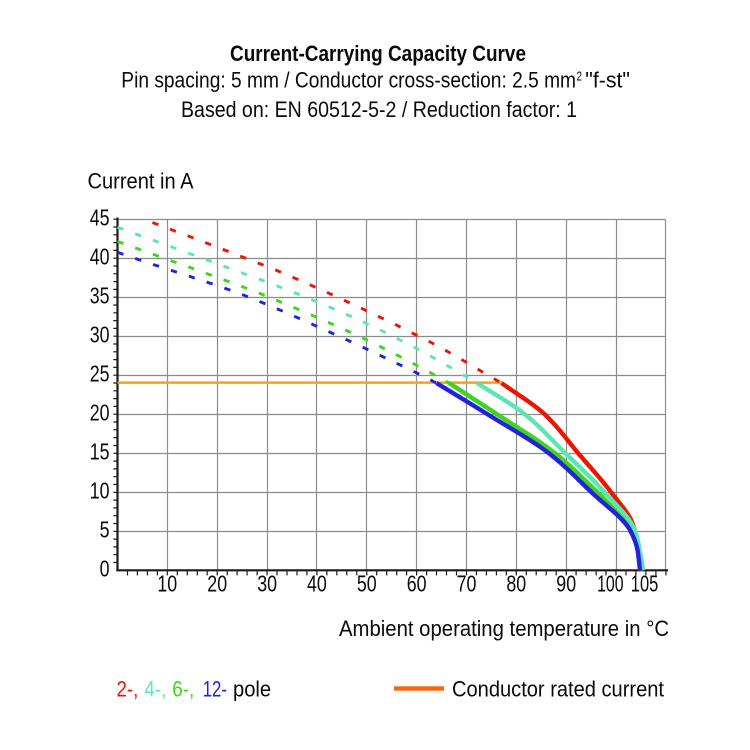  Describe the element at coordinates (128, 688) in the screenshot. I see `svg-text: 2-,` at that location.